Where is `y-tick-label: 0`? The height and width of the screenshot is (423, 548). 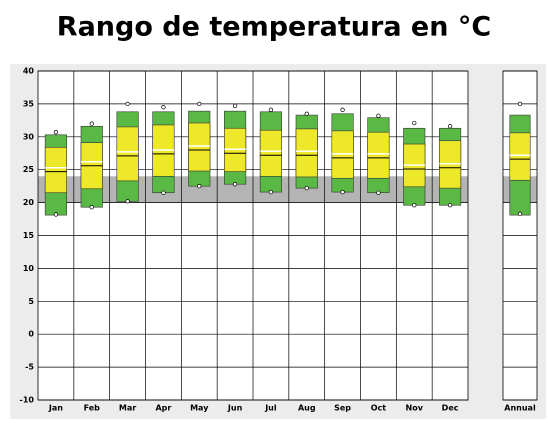 y-tick-label: 0 is located at coordinates (31, 334).